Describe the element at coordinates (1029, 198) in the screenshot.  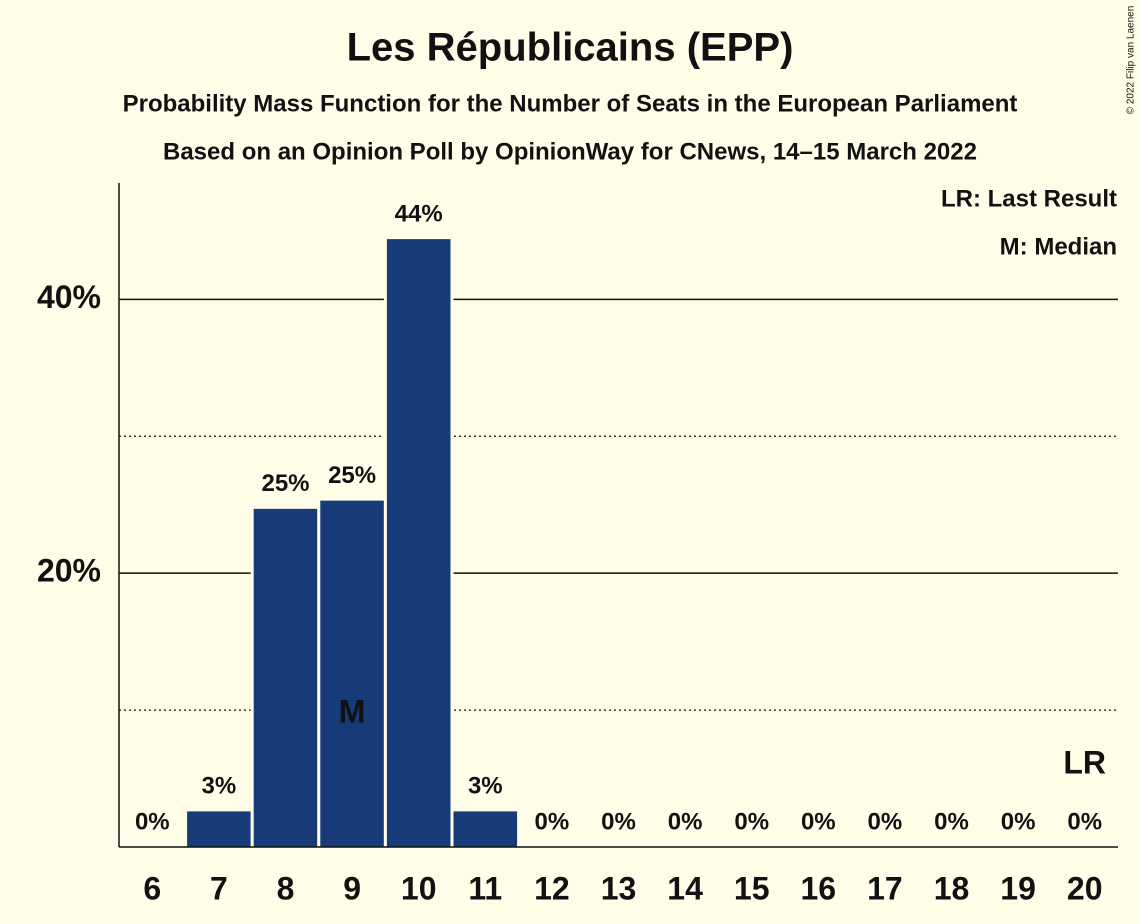
I see `legend-entry: LR: Last Result` at that location.